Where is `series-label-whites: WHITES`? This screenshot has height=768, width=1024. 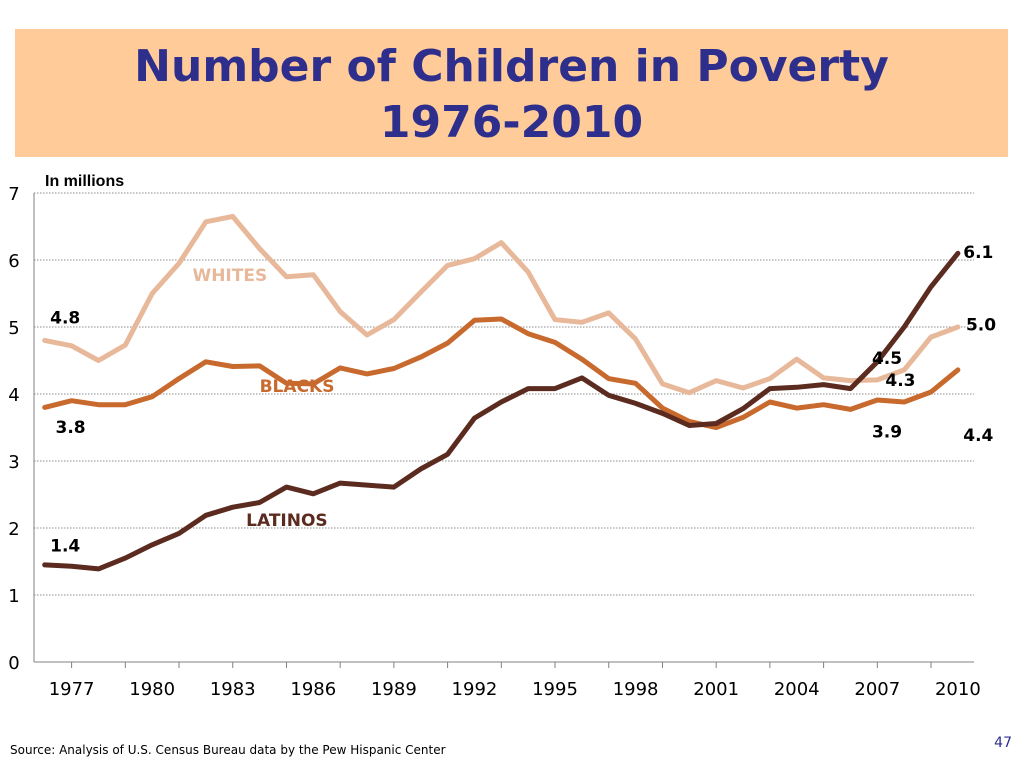
series-label-whites: WHITES is located at coordinates (229, 276).